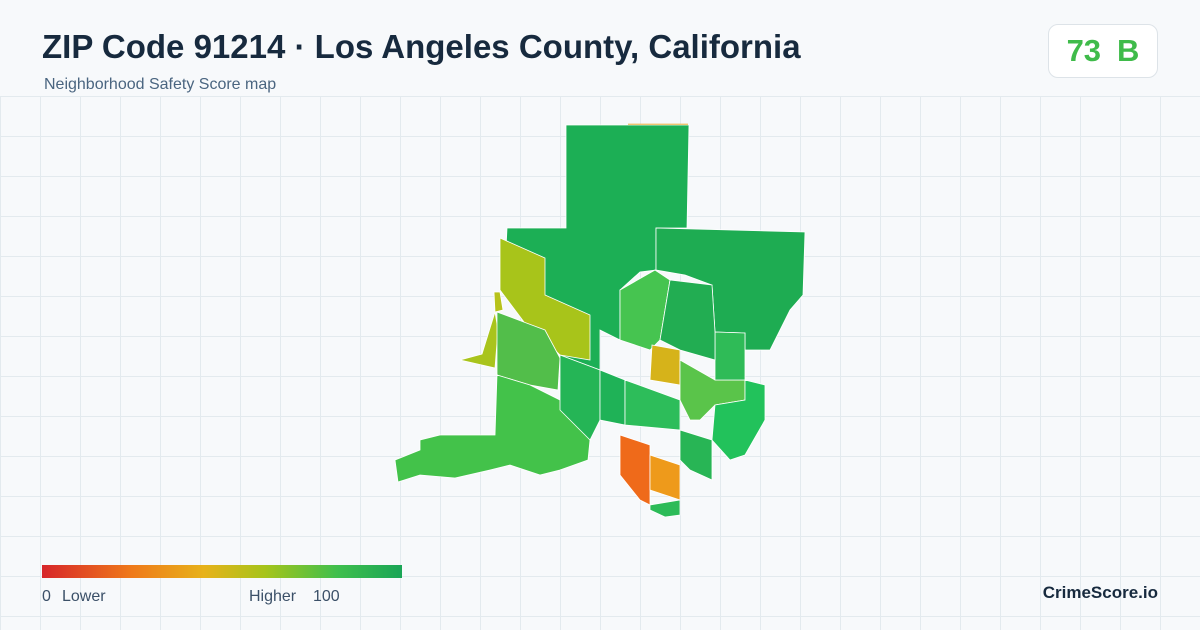  What do you see at coordinates (160, 84) in the screenshot?
I see `subtitle: Neighborhood Safety Score map` at bounding box center [160, 84].